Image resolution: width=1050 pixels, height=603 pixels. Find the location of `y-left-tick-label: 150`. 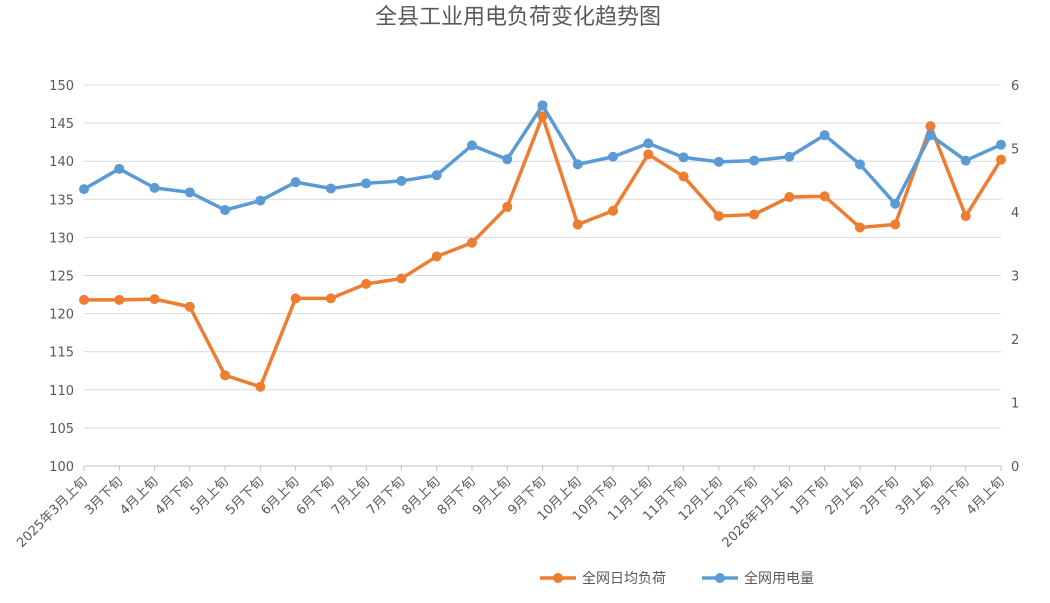

y-left-tick-label: 150 is located at coordinates (61, 86).